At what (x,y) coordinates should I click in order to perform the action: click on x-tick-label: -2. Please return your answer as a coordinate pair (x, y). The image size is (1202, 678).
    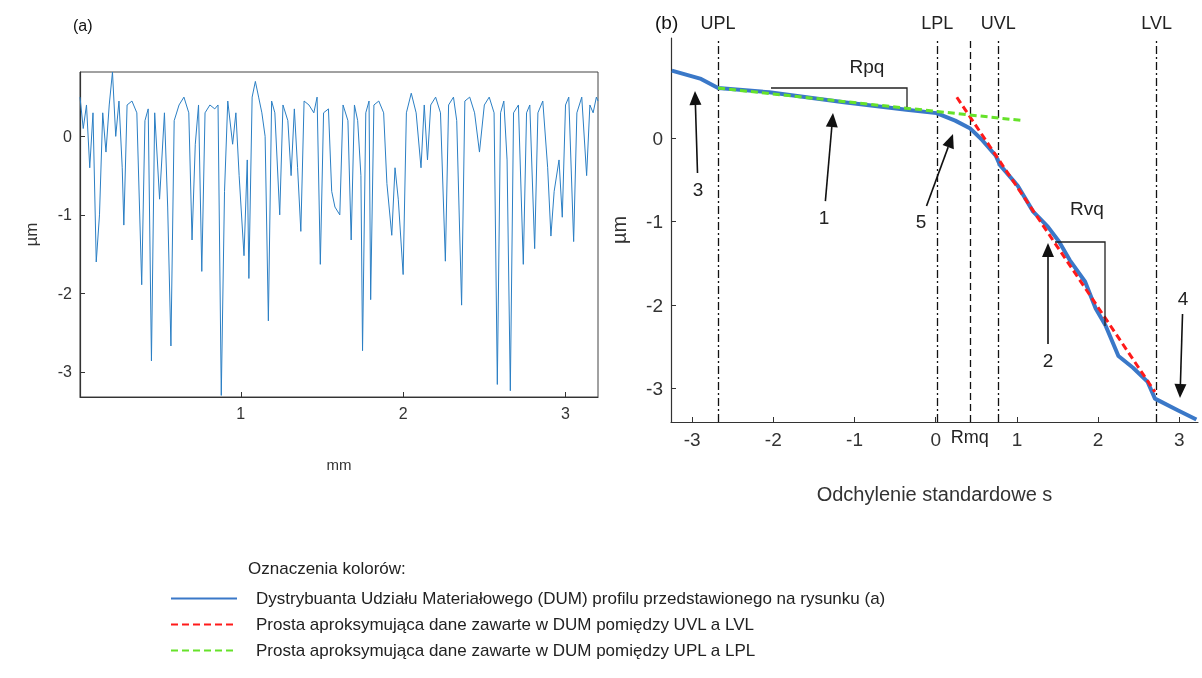
    Looking at the image, I should click on (773, 439).